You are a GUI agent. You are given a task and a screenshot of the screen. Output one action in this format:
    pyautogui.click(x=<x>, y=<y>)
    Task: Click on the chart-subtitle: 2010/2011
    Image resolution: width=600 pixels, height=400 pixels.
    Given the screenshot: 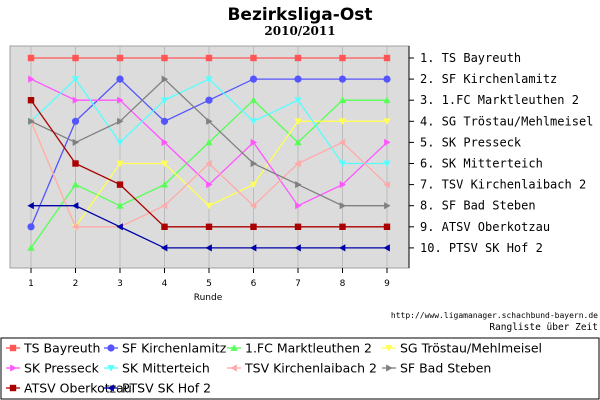 What is the action you would take?
    pyautogui.click(x=299, y=31)
    